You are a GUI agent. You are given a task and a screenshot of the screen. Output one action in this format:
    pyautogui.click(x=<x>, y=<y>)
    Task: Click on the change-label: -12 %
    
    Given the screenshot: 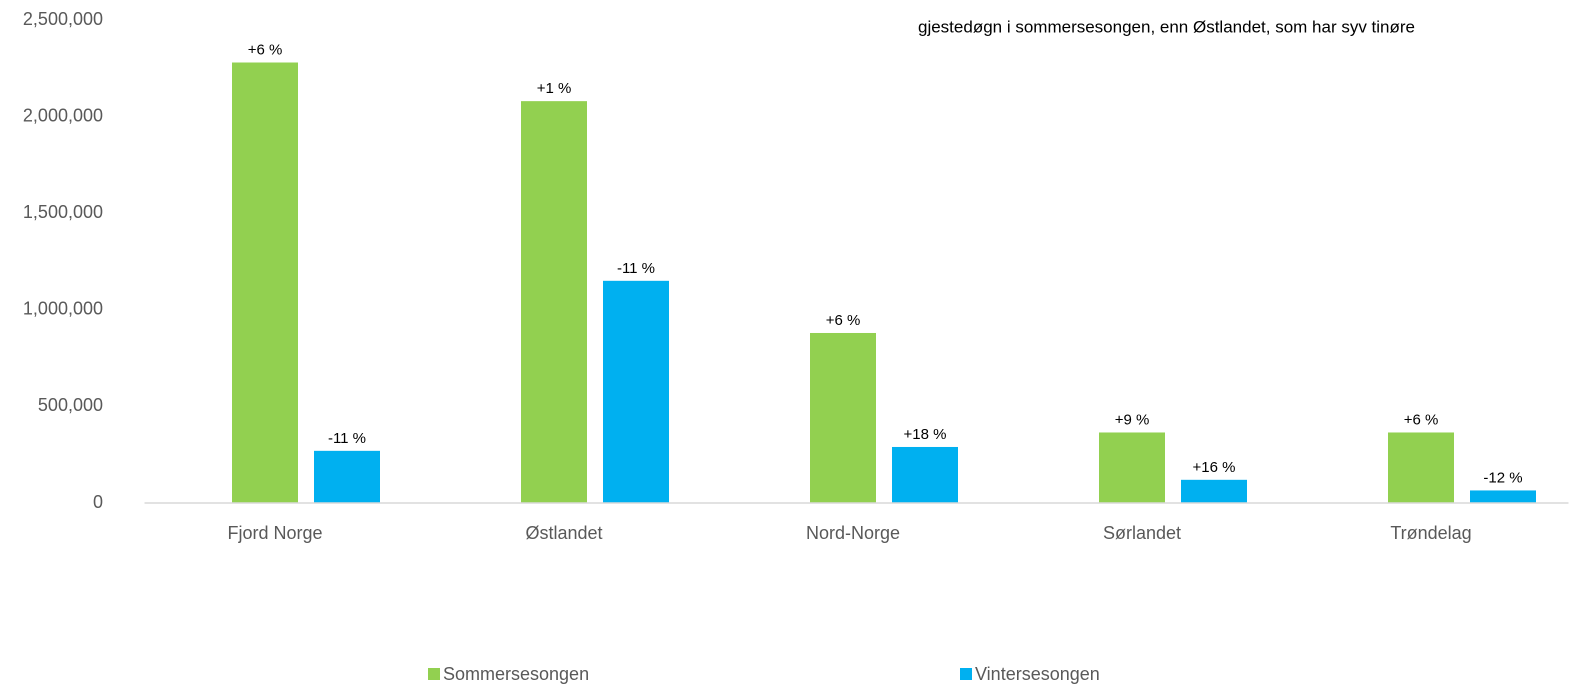 What is the action you would take?
    pyautogui.click(x=1502, y=477)
    